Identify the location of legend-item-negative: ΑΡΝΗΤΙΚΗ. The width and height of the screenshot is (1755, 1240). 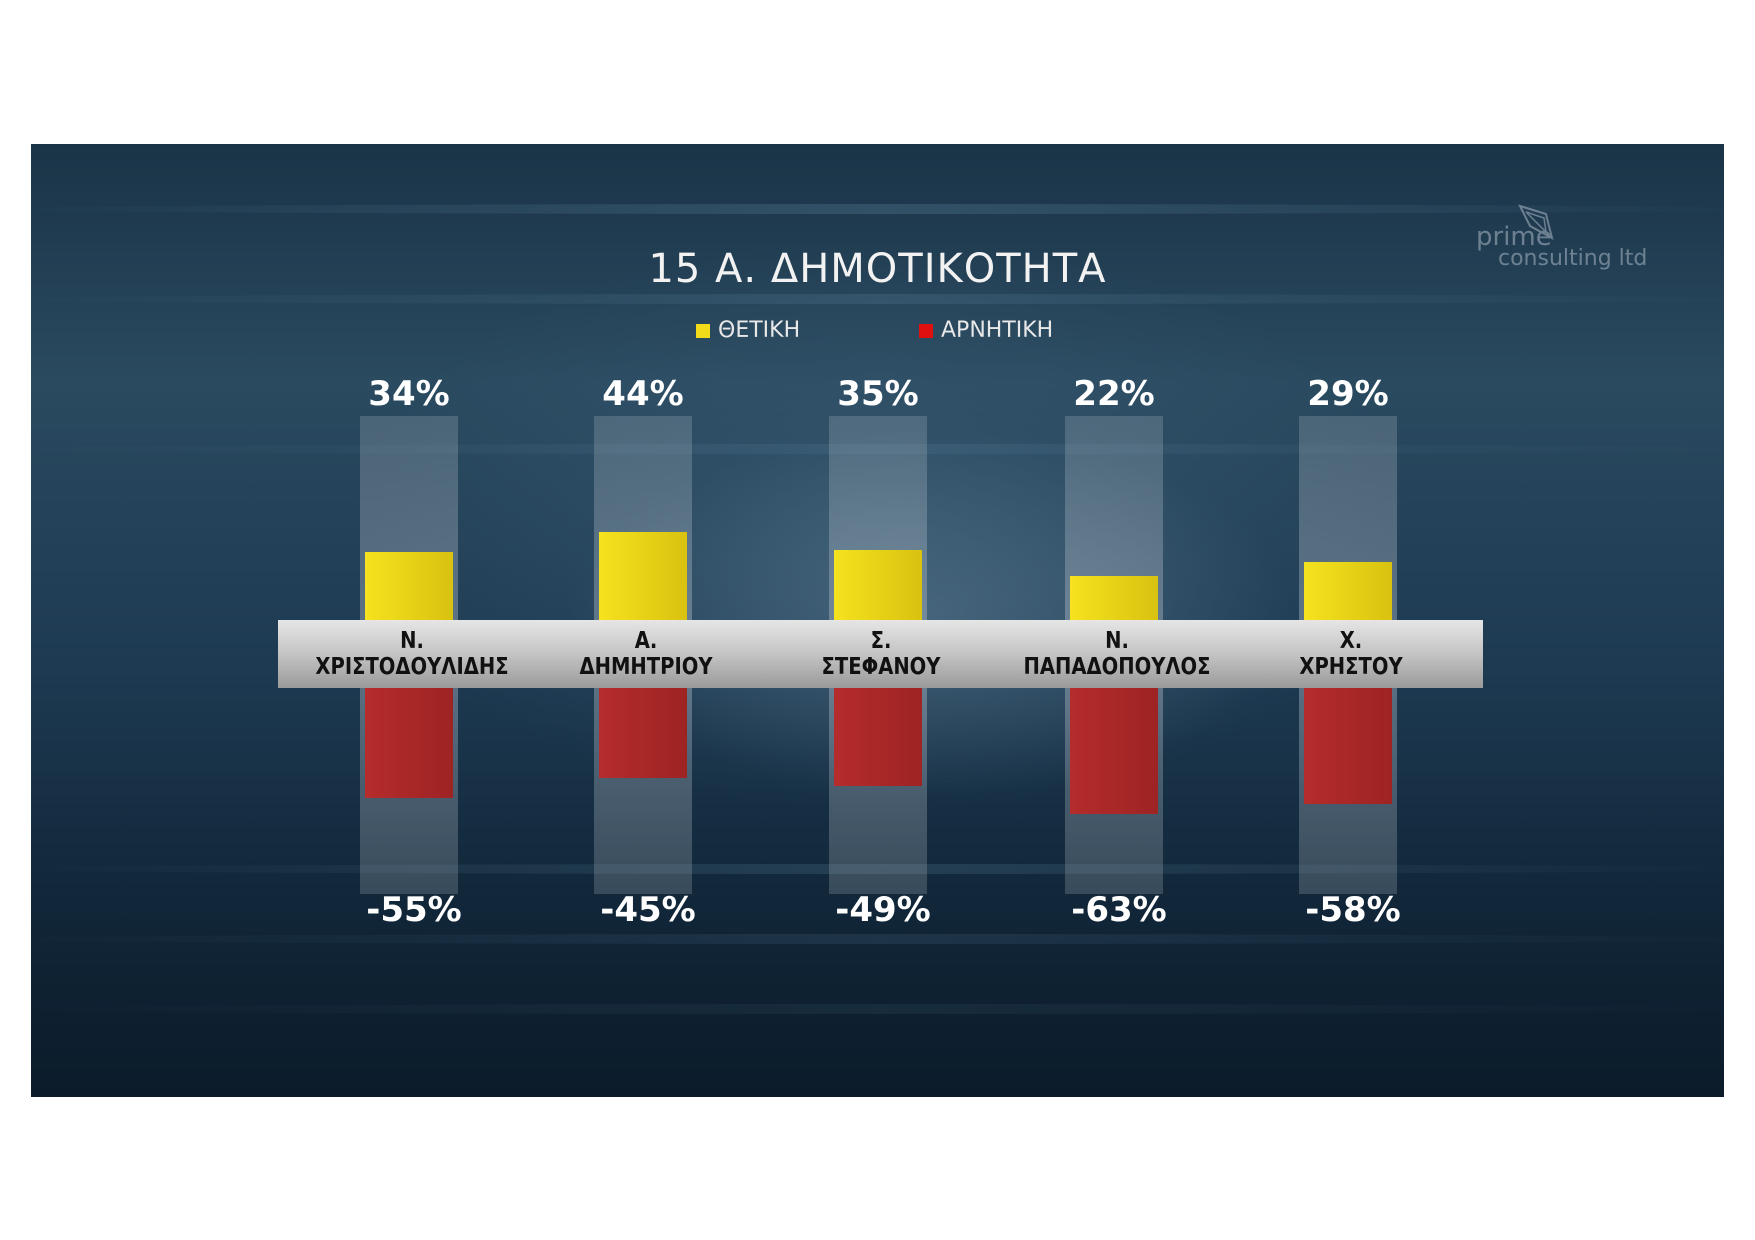
(986, 330).